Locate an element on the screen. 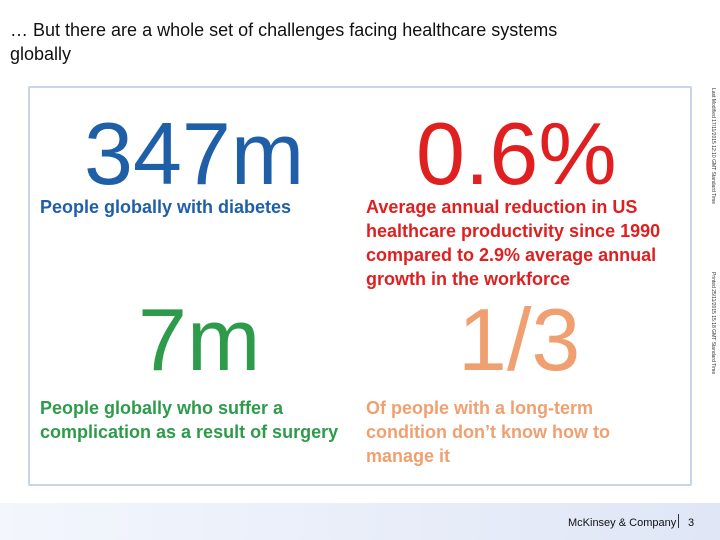  page-number: 3 is located at coordinates (691, 523).